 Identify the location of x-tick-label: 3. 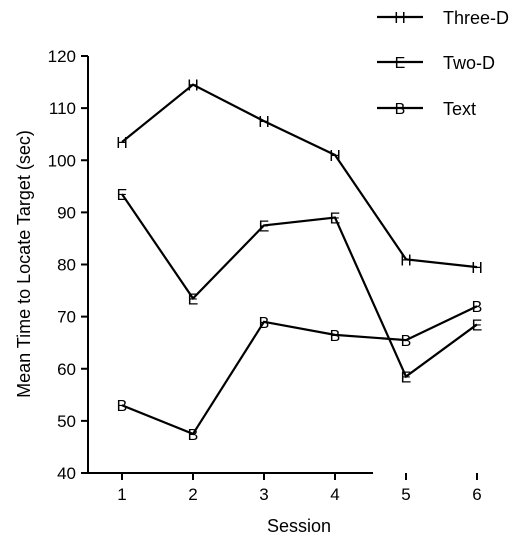
(263, 494).